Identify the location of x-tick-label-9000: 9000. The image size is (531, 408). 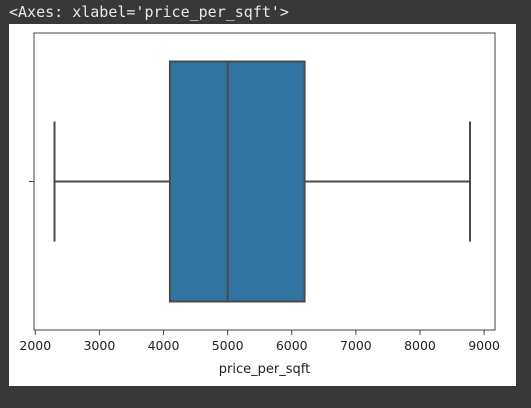
(484, 345).